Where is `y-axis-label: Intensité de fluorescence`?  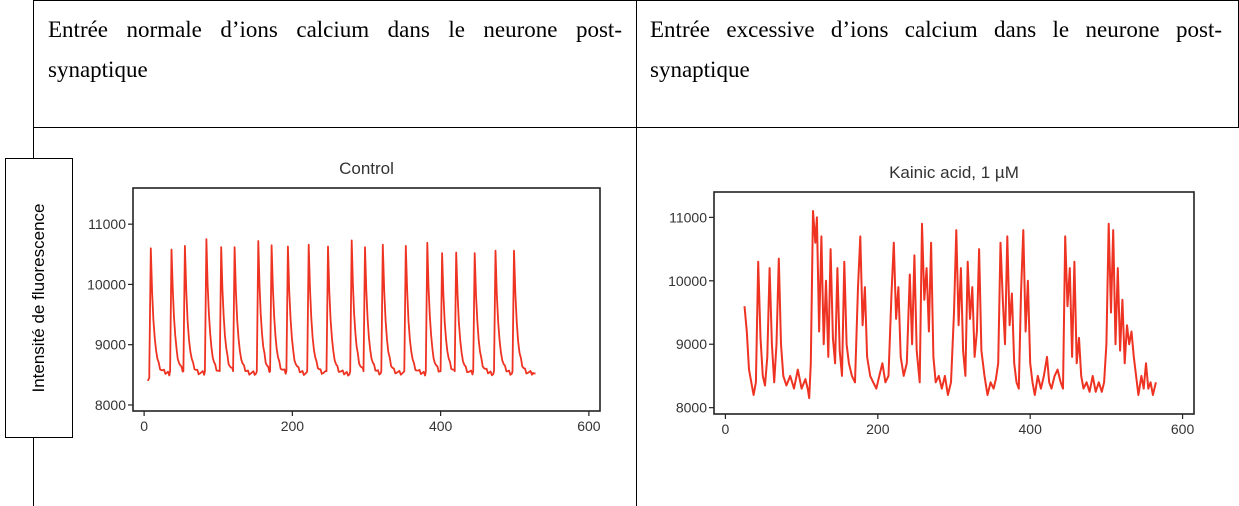
y-axis-label: Intensité de fluorescence is located at coordinates (38, 298).